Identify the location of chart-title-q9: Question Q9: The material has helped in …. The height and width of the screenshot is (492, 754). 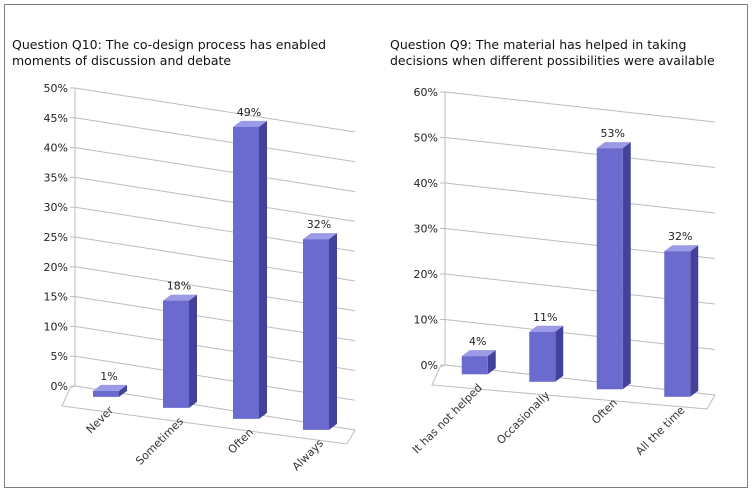
(552, 52).